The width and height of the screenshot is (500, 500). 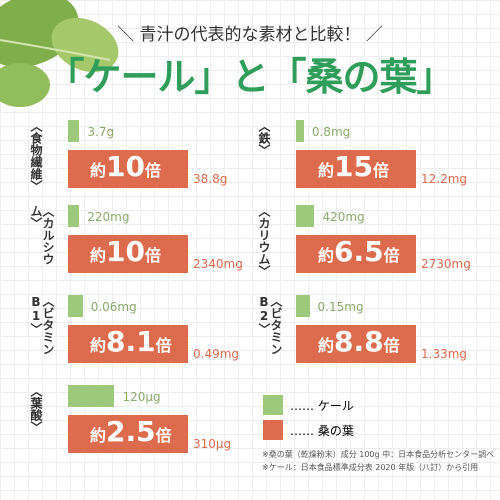 I want to click on subtitle-text: 青汁の代表的な素材と比較！, so click(x=250, y=35).